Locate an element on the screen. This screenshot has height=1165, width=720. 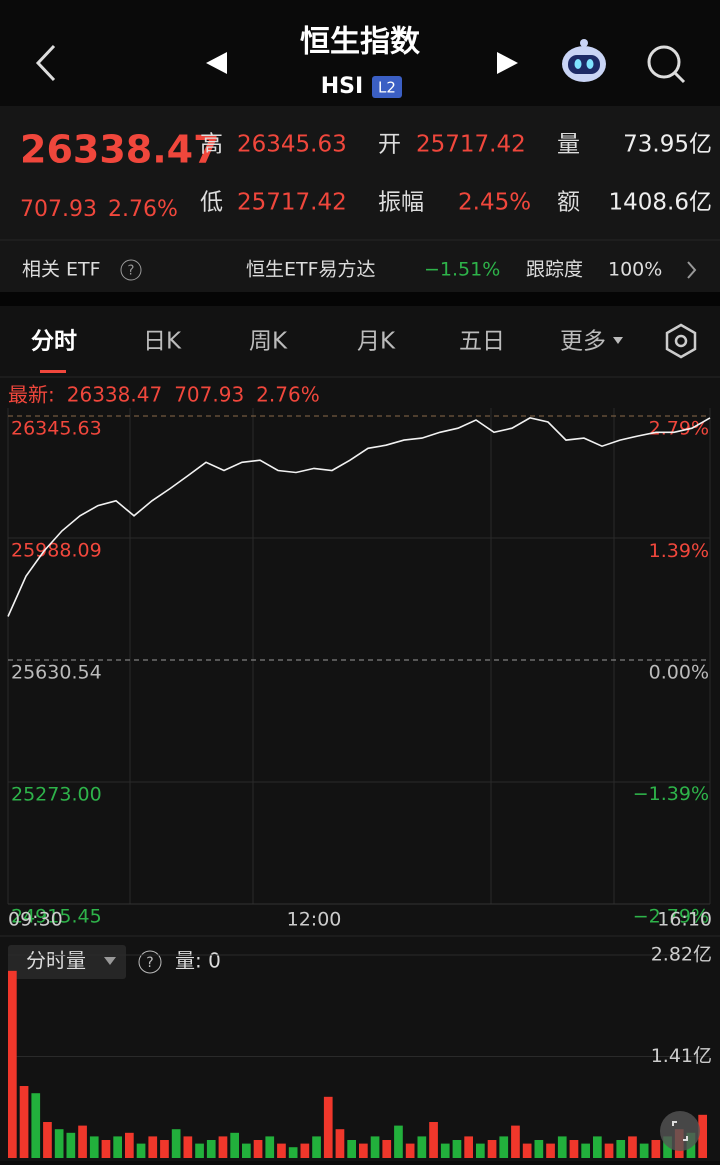
y-tick-label: 25630.54 is located at coordinates (56, 673).